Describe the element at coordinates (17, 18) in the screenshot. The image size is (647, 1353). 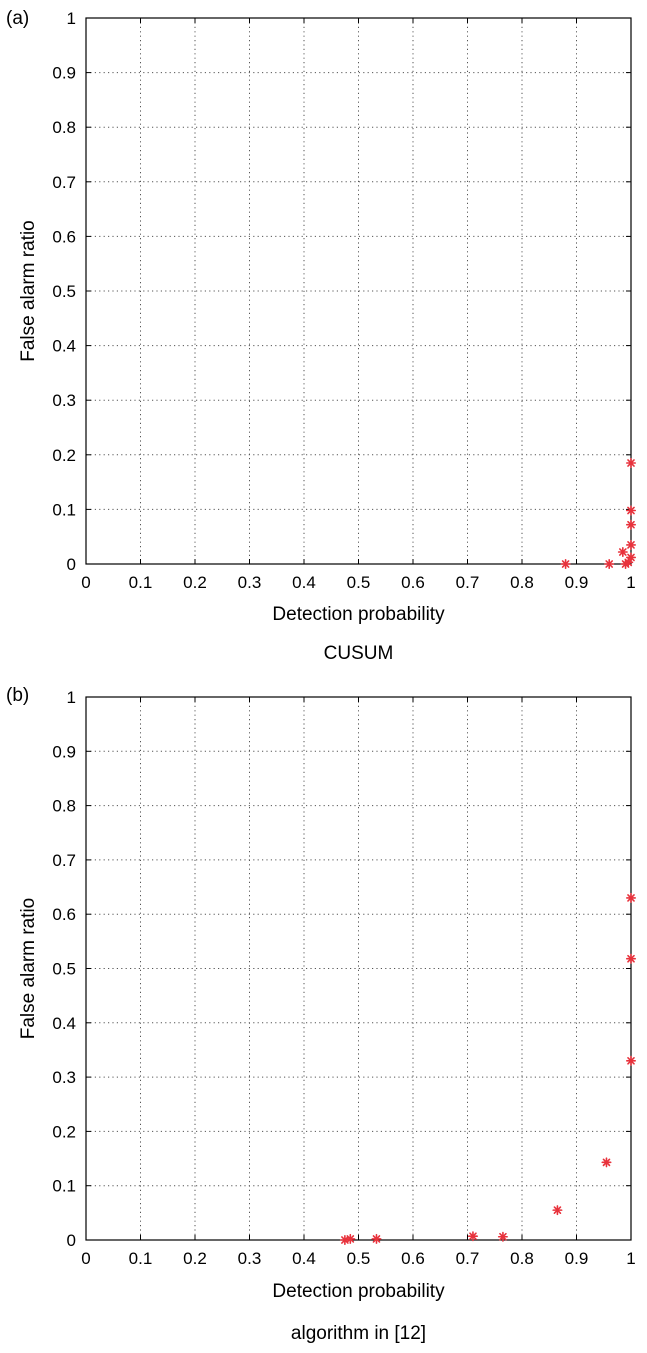
I see `panel-label: (a)` at that location.